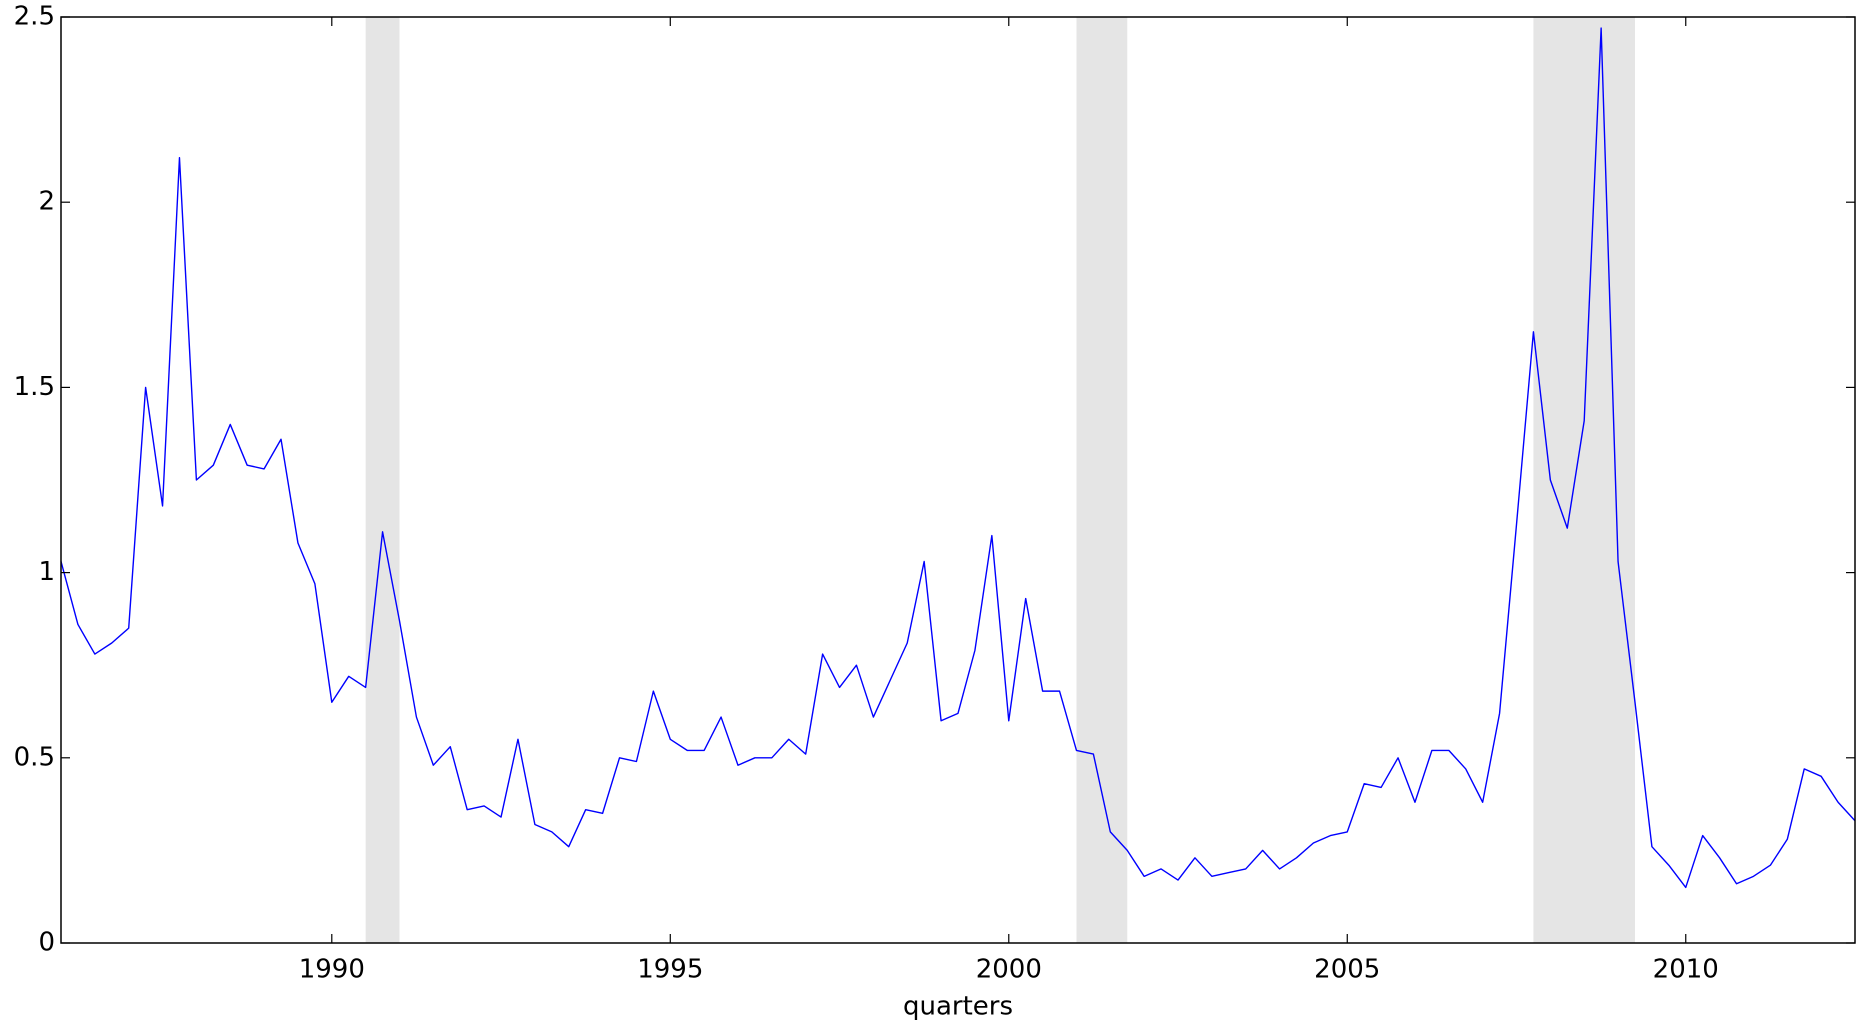 This screenshot has width=1860, height=1029. Describe the element at coordinates (332, 970) in the screenshot. I see `x-tick-label: 1990` at that location.